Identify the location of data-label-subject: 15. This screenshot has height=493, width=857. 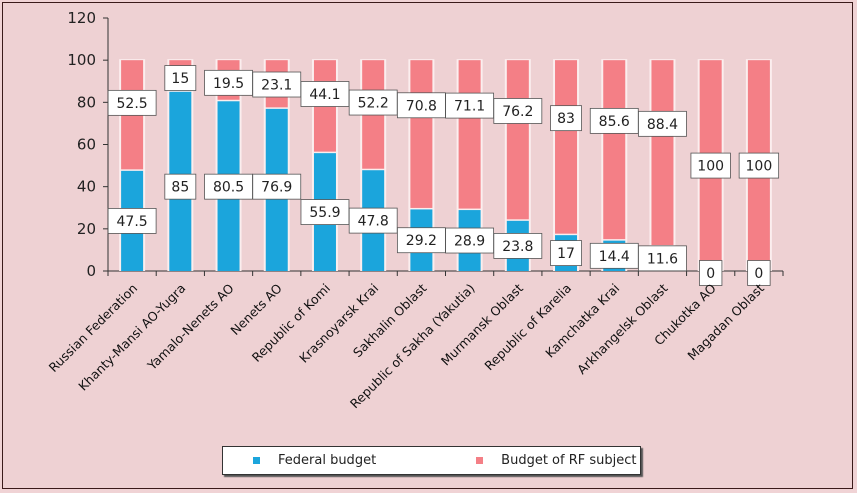
(180, 79).